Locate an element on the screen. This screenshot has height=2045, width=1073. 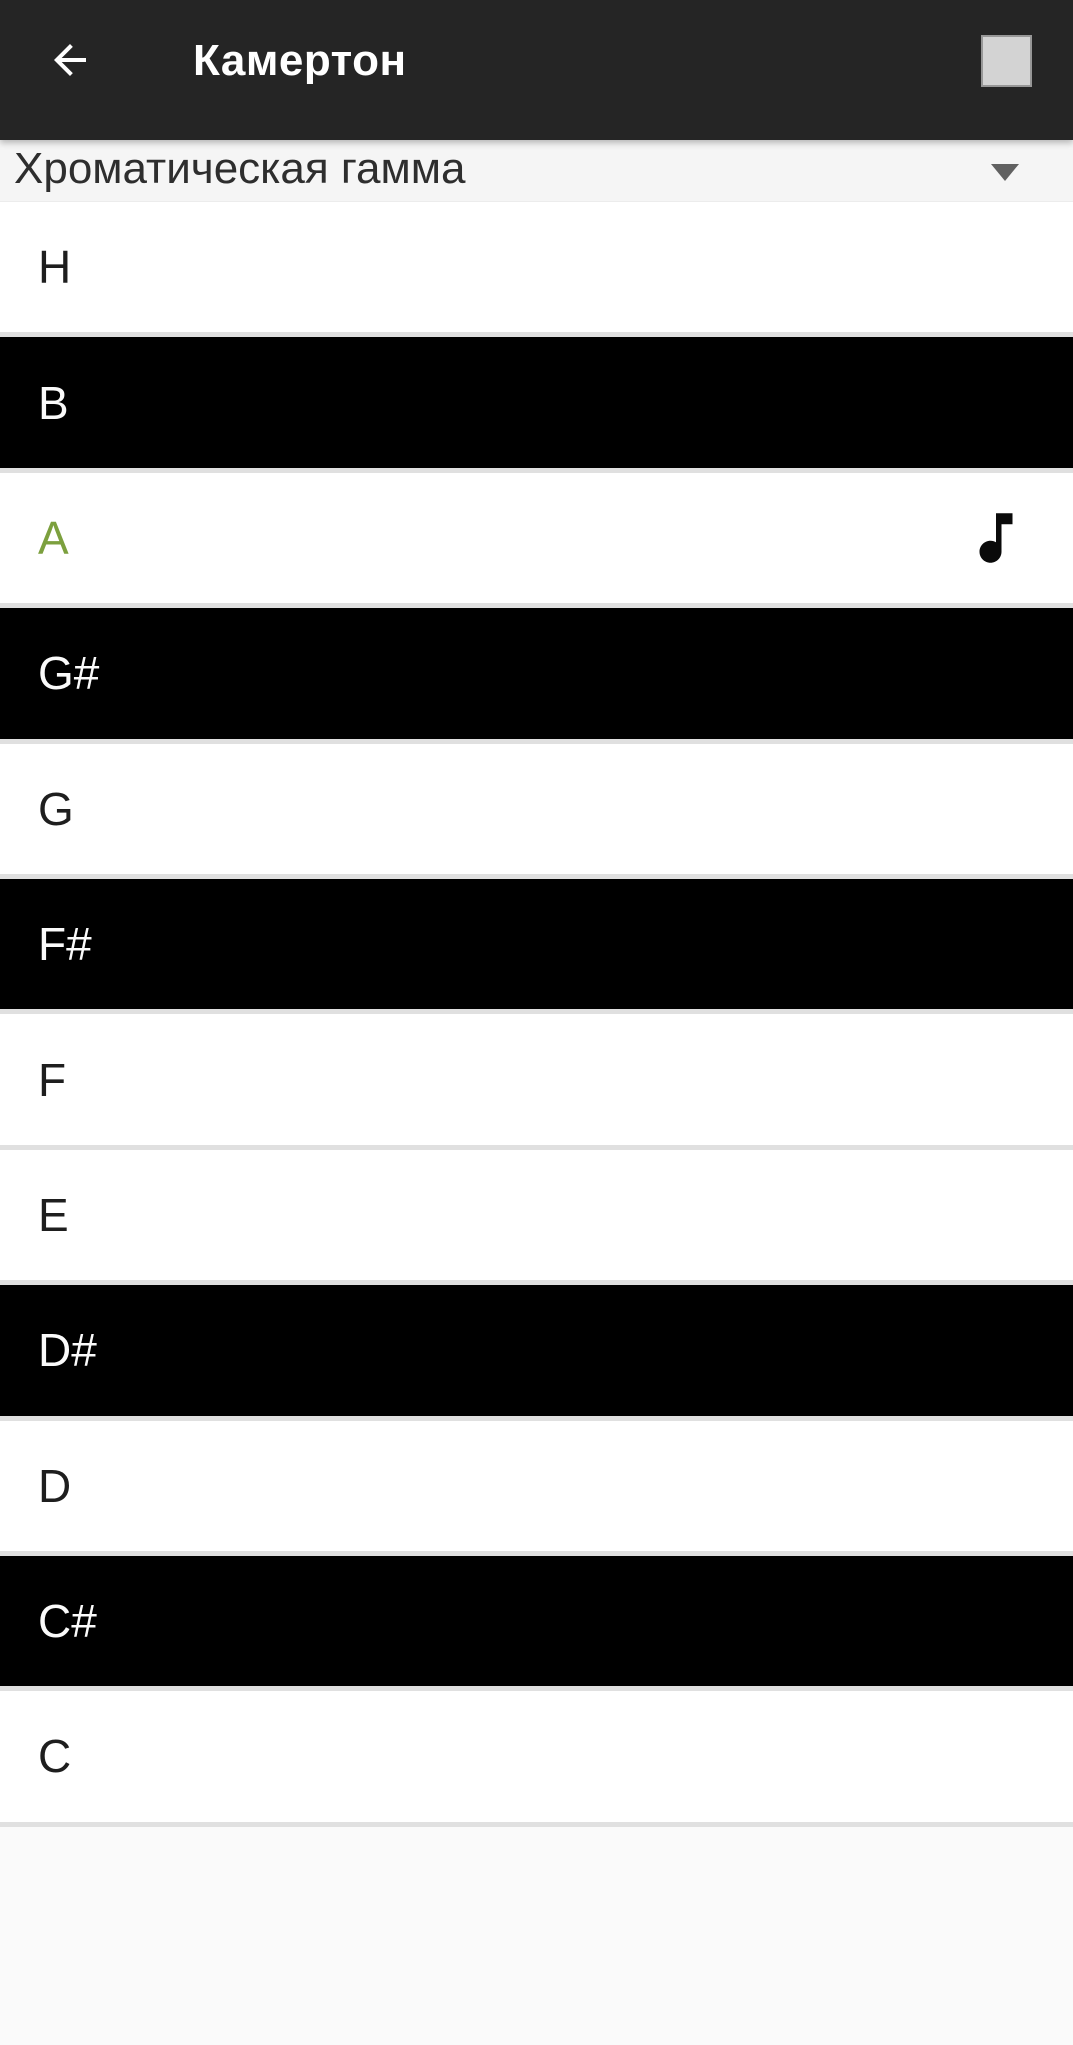
note-row: G is located at coordinates (536, 808).